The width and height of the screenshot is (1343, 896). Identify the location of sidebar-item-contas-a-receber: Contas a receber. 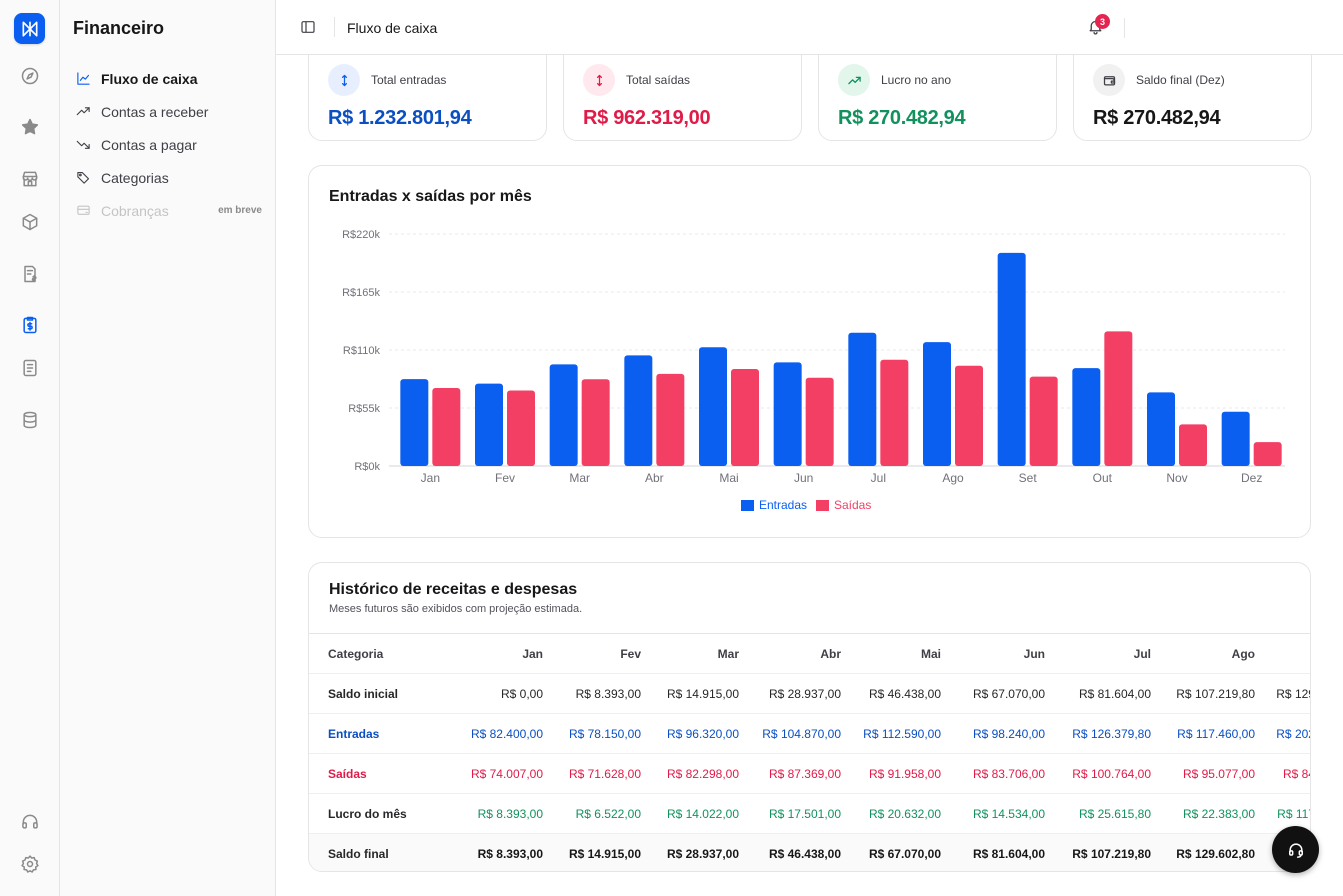
(168, 111).